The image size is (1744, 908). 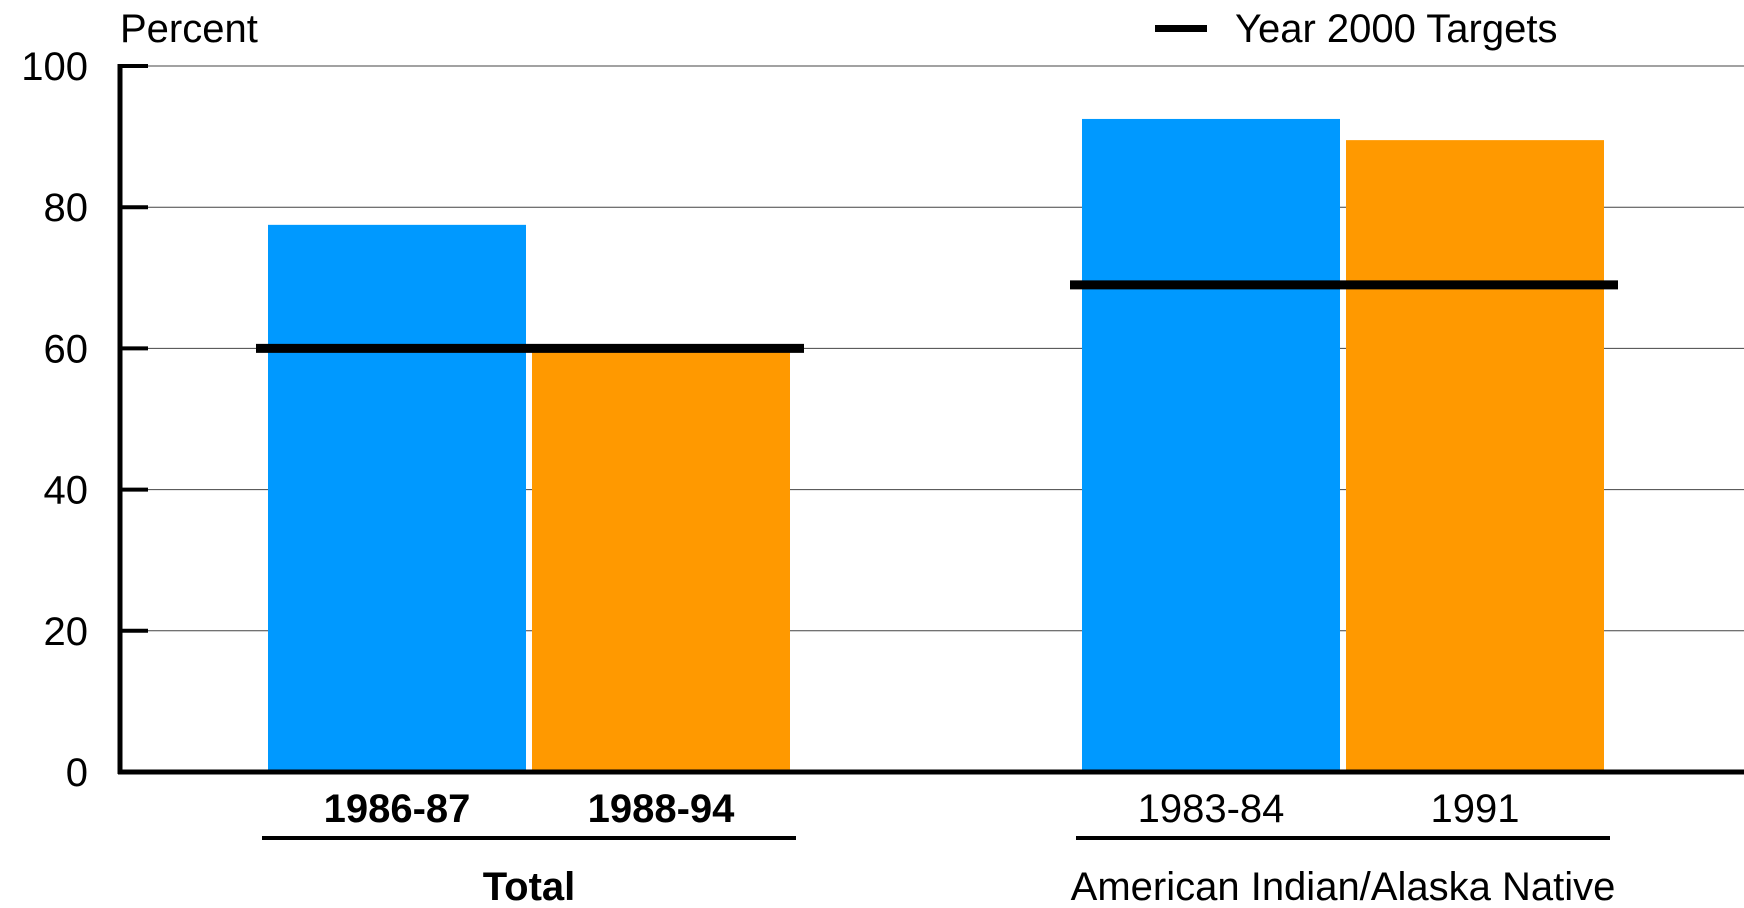 What do you see at coordinates (84, 420) in the screenshot?
I see `y-ticks: 0 20 40 60 80 100` at bounding box center [84, 420].